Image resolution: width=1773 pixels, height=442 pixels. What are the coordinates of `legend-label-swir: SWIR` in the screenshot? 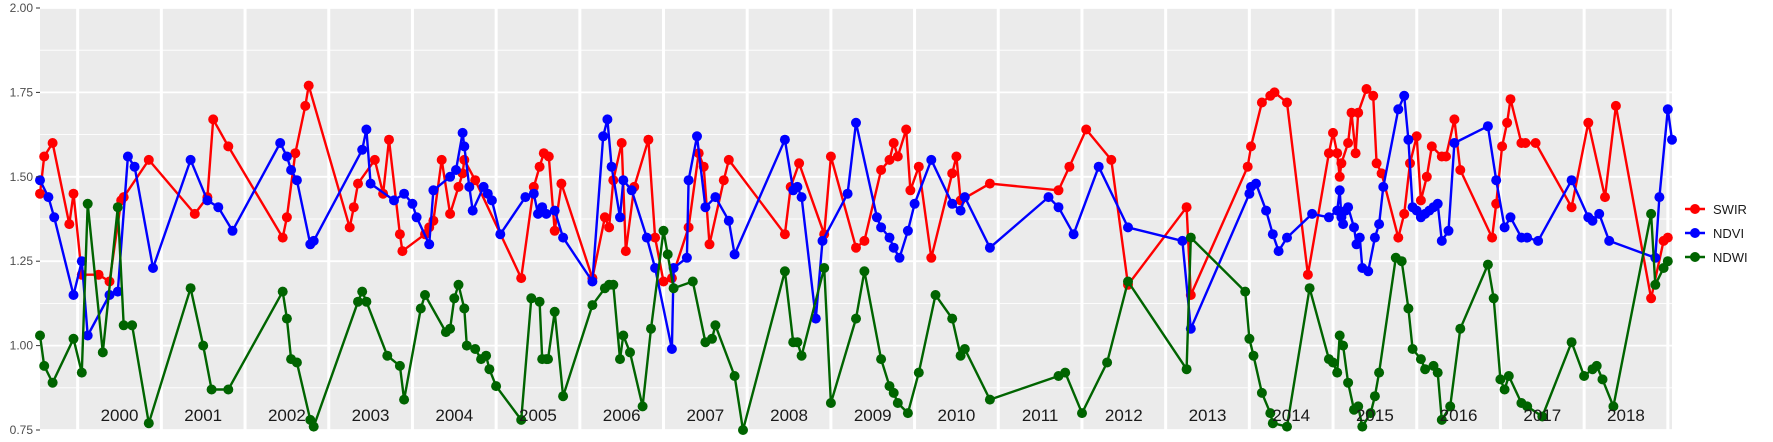 It's located at (1730, 209).